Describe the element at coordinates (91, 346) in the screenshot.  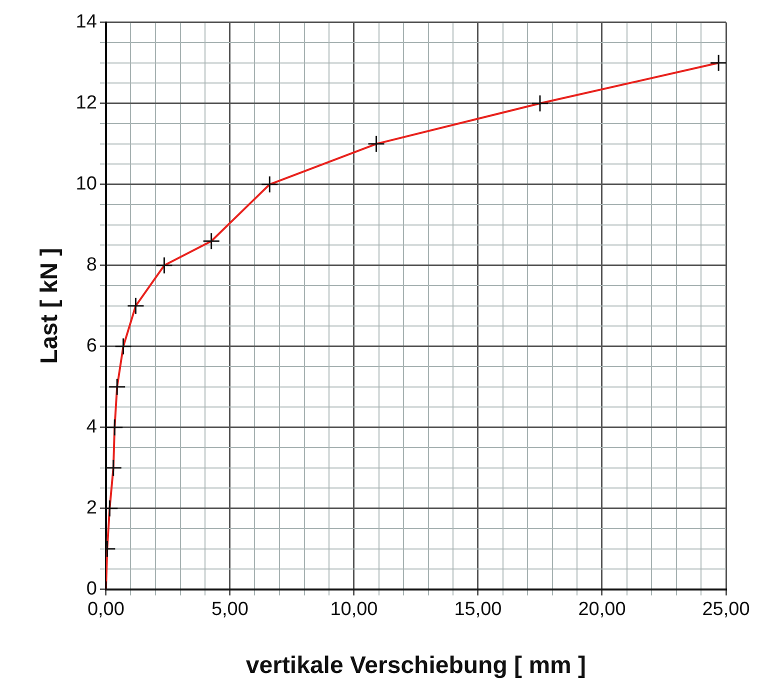
I see `y-tick-label: 6` at that location.